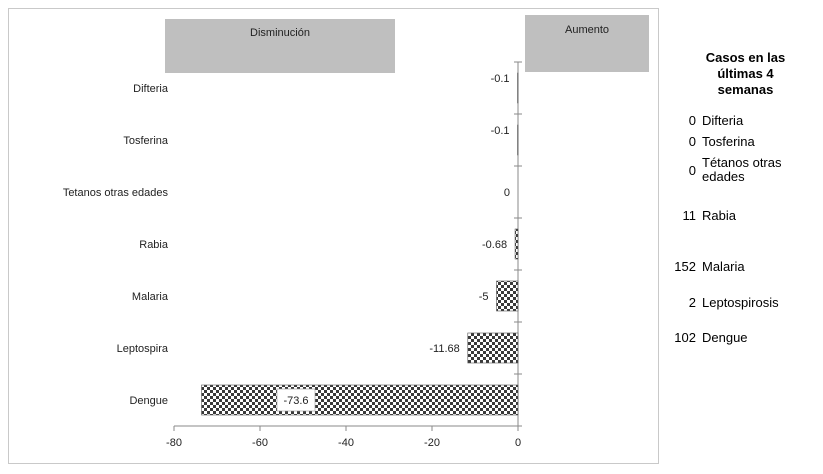 This screenshot has width=823, height=474. I want to click on case-name: Rabia, so click(719, 215).